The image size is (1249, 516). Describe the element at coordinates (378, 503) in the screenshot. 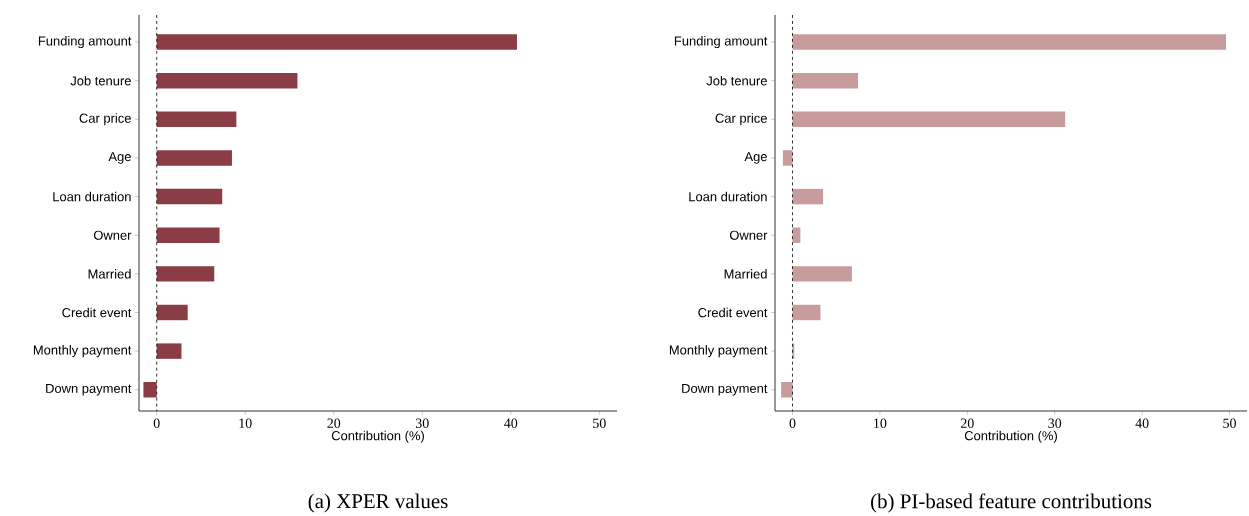

I see `text: (a) XPER values` at that location.